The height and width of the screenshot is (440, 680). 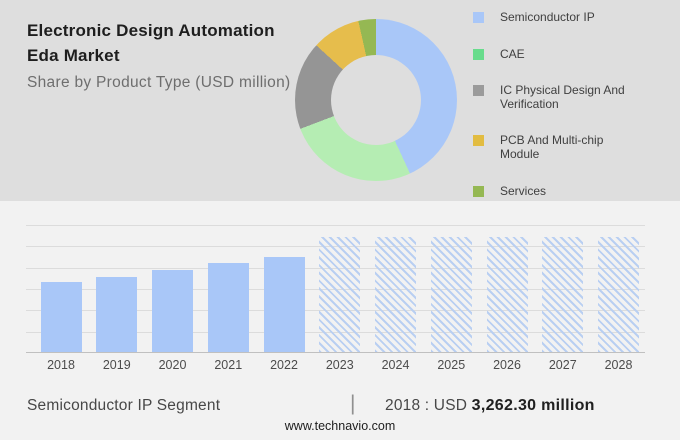 What do you see at coordinates (618, 365) in the screenshot?
I see `x-axis-label-2028: 2028` at bounding box center [618, 365].